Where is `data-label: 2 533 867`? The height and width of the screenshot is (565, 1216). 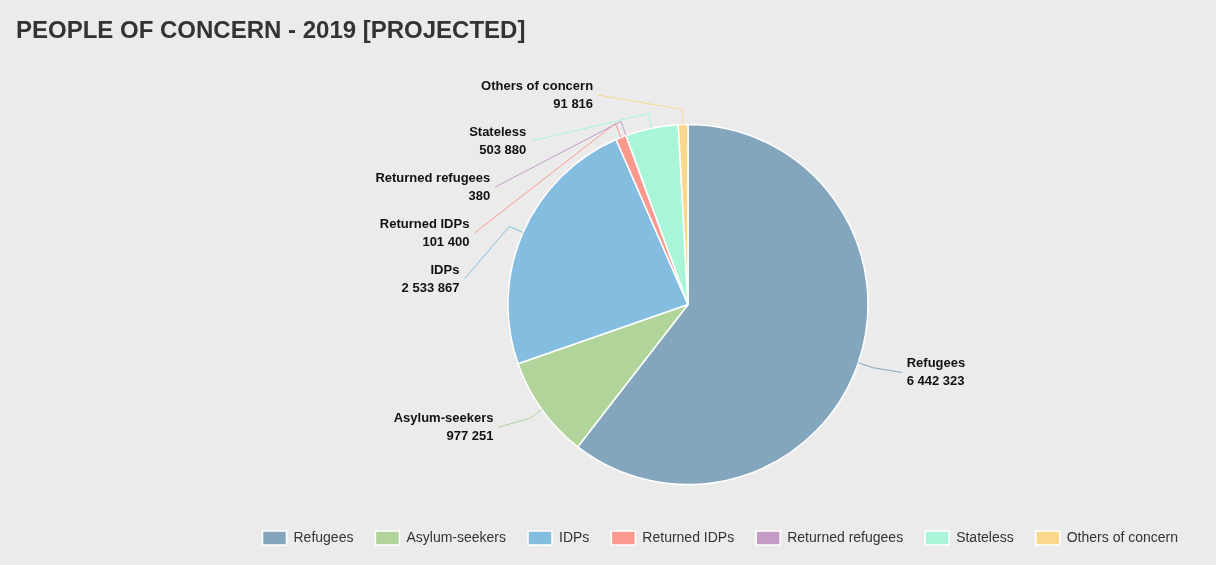 data-label: 2 533 867 is located at coordinates (430, 287).